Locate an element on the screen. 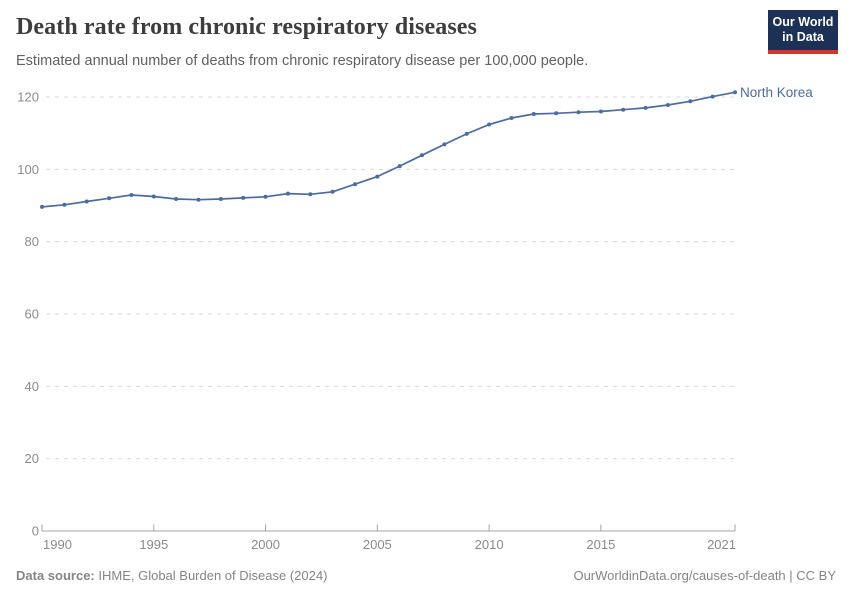 The image size is (850, 600). y-axis-label: 20 is located at coordinates (32, 458).